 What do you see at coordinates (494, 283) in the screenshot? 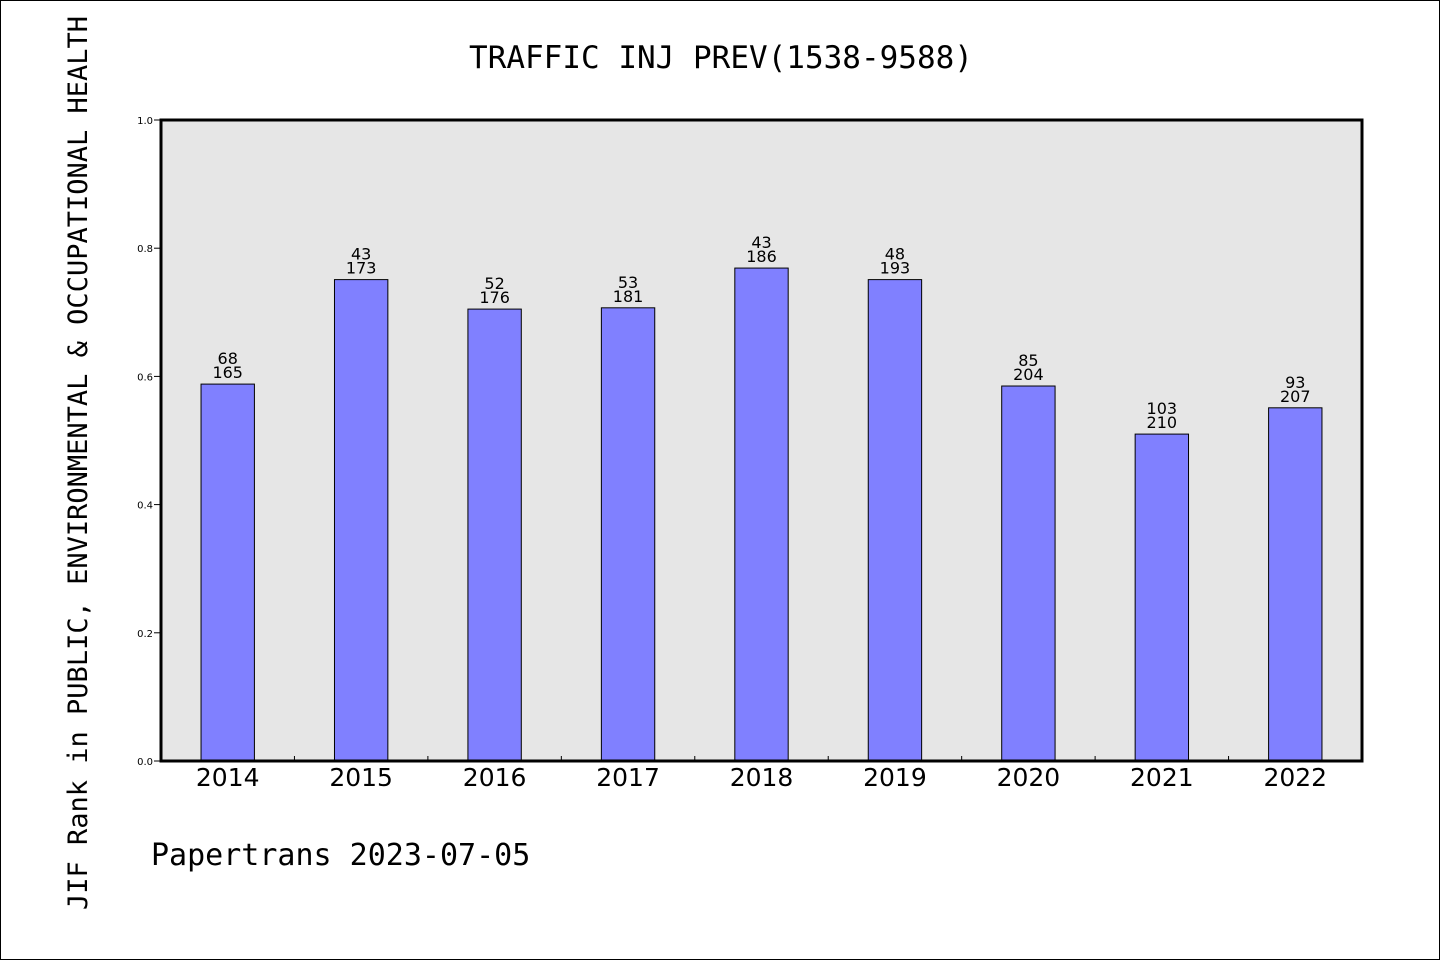
I see `bar-rank-label: 52` at bounding box center [494, 283].